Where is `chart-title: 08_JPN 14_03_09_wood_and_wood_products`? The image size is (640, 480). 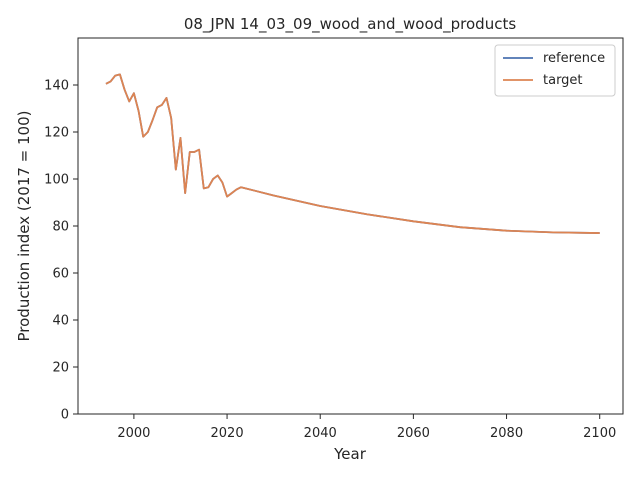
chart-title: 08_JPN 14_03_09_wood_and_wood_products is located at coordinates (350, 24).